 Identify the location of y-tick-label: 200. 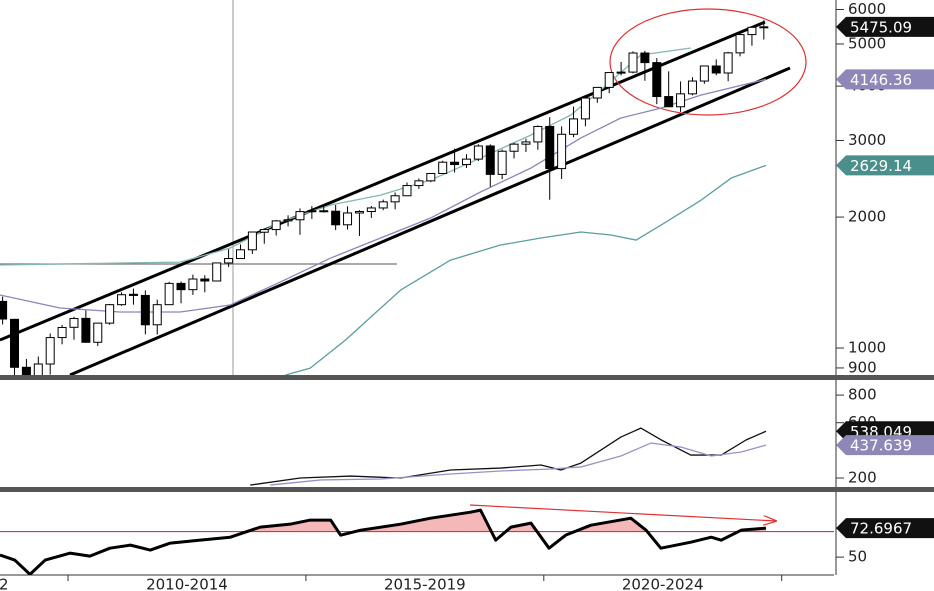
(862, 478).